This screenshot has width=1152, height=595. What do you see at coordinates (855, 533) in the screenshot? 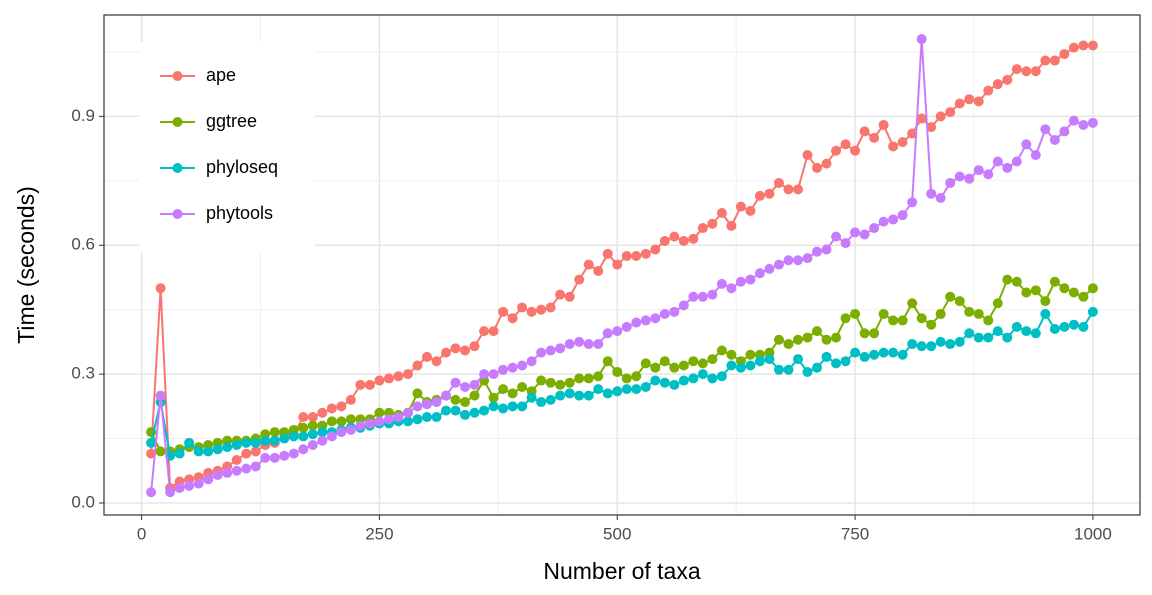
I see `x-tick-label: 750` at bounding box center [855, 533].